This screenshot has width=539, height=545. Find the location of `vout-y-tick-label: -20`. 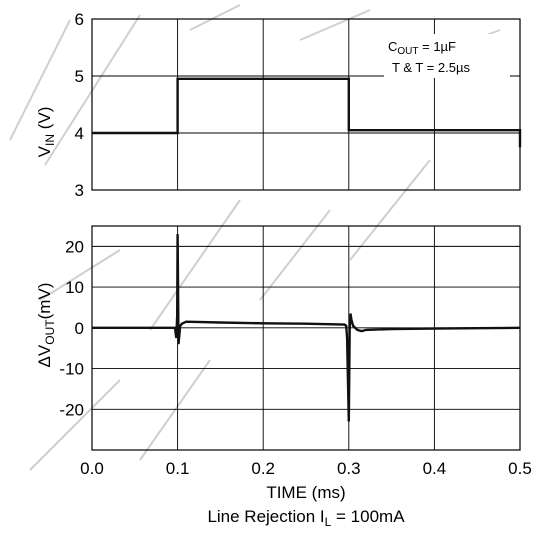

vout-y-tick-label: -20 is located at coordinates (71, 409).